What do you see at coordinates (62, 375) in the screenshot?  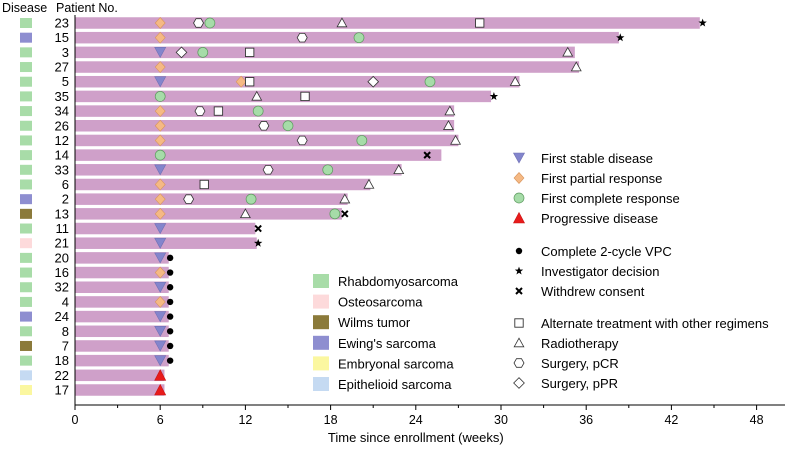 I see `patient-label-22: 22` at bounding box center [62, 375].